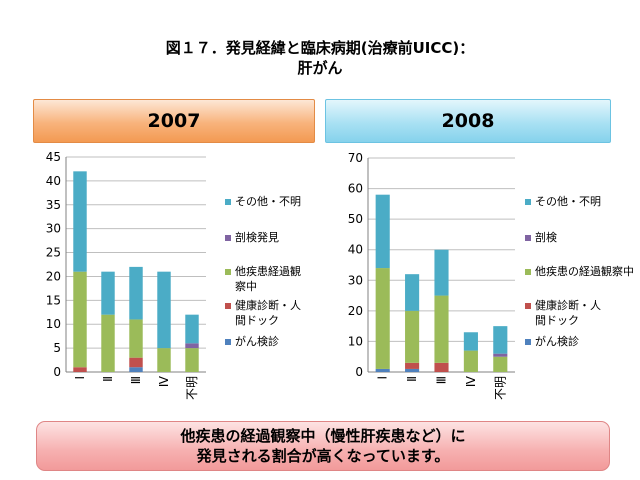 The image size is (640, 480). What do you see at coordinates (323, 456) in the screenshot?
I see `summary-line-2: 発見される割合が高くなっています。` at bounding box center [323, 456].